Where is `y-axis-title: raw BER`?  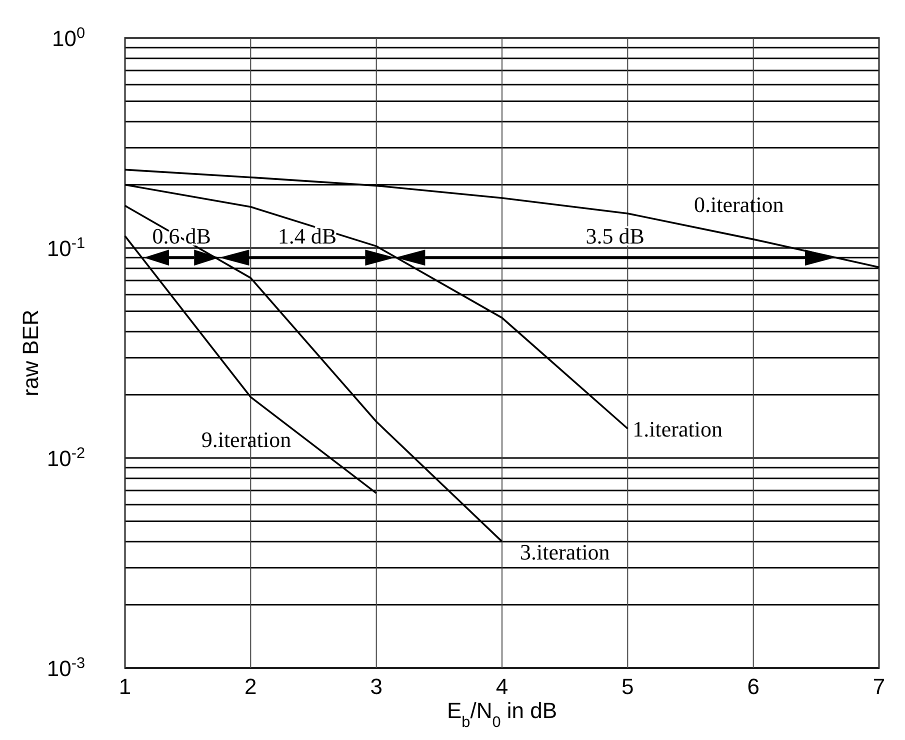
y-axis-title: raw BER is located at coordinates (30, 353).